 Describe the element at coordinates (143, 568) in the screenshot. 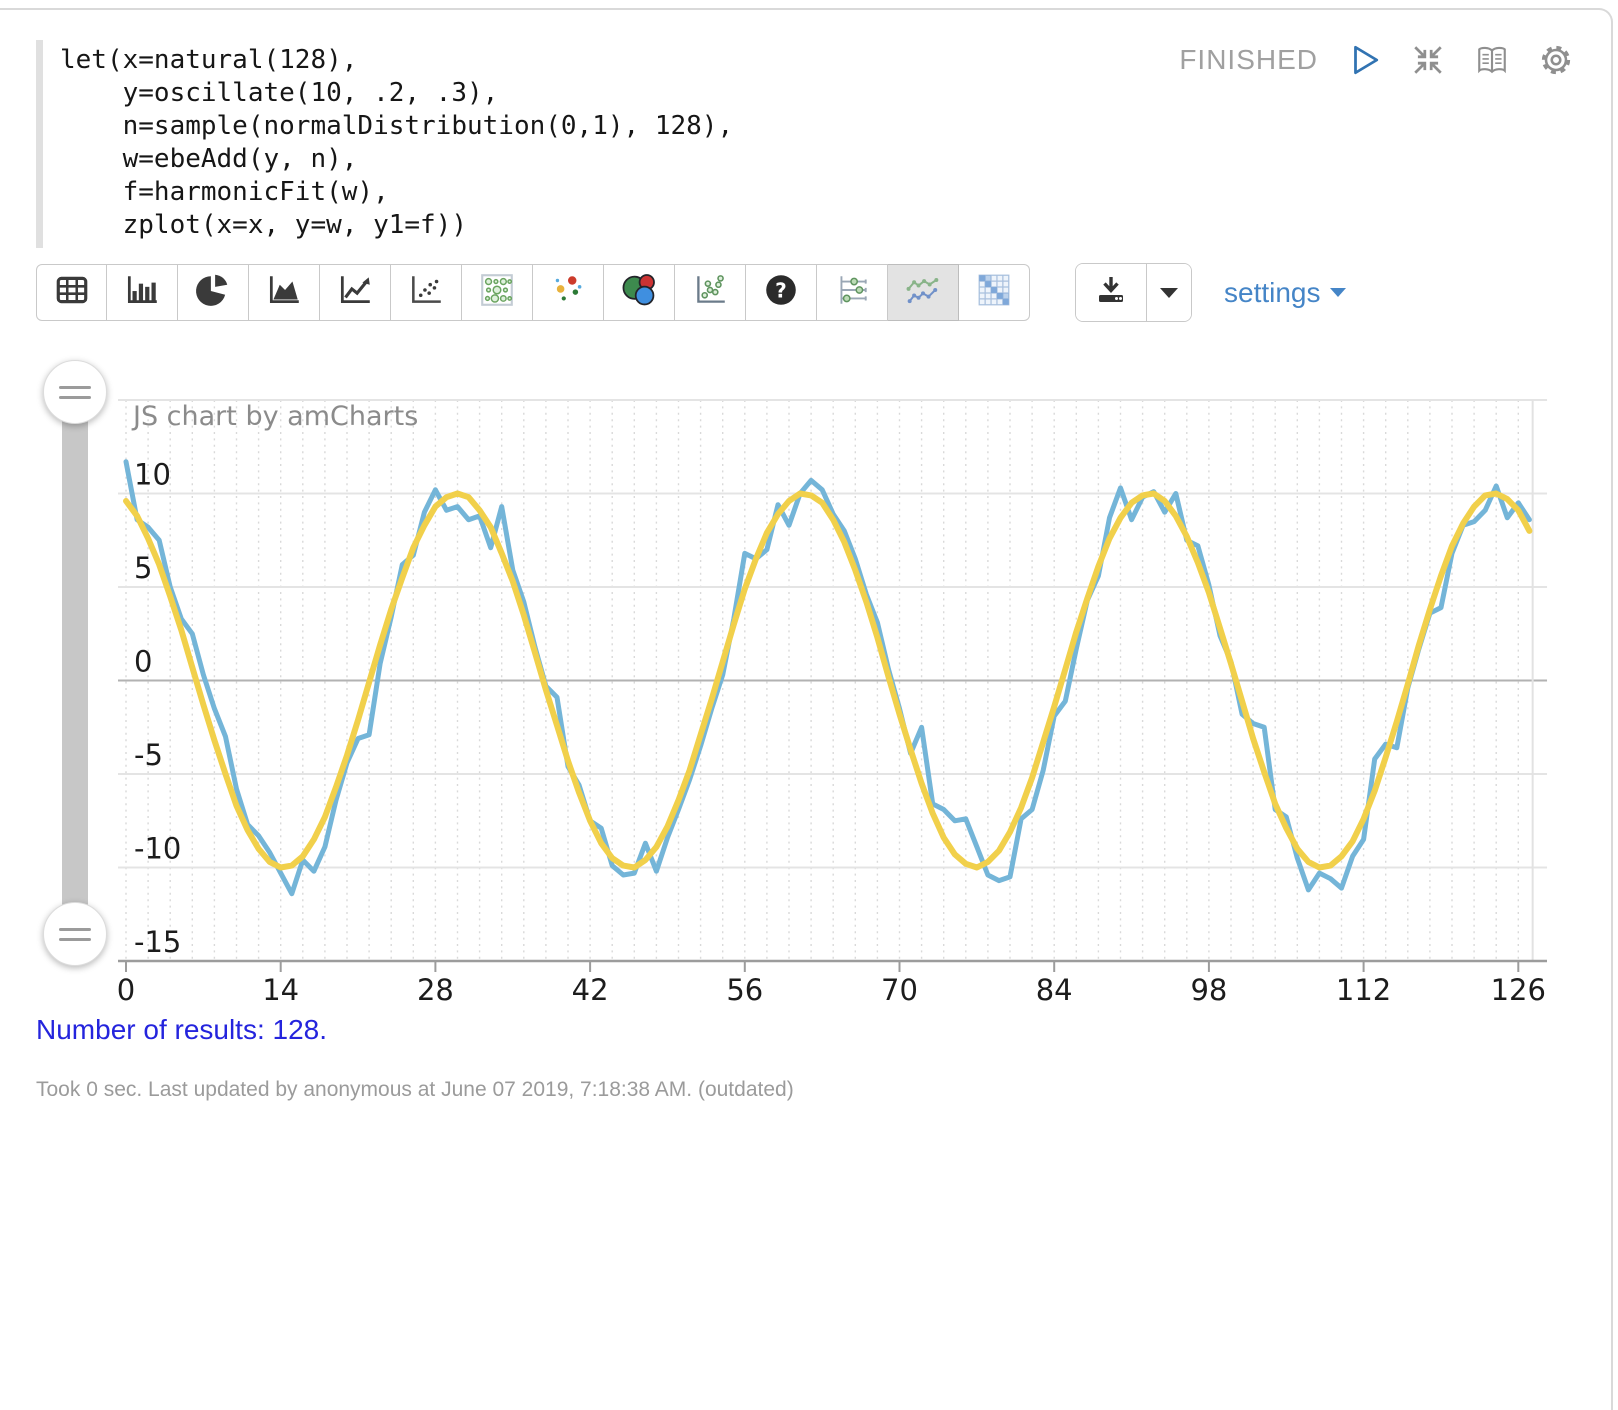

I see `y-axis-label: 5` at that location.